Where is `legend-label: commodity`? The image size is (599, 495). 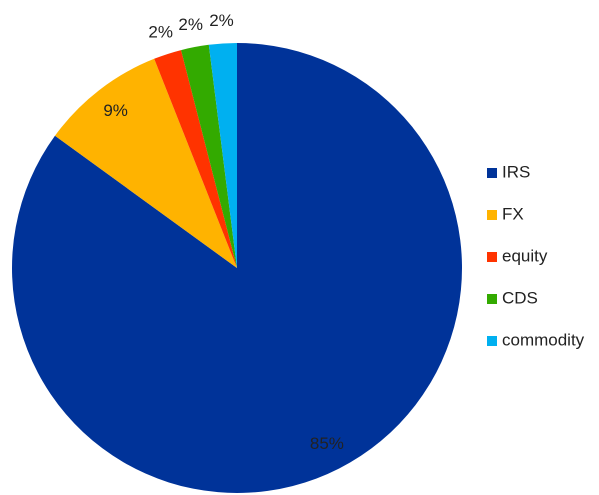 legend-label: commodity is located at coordinates (543, 339).